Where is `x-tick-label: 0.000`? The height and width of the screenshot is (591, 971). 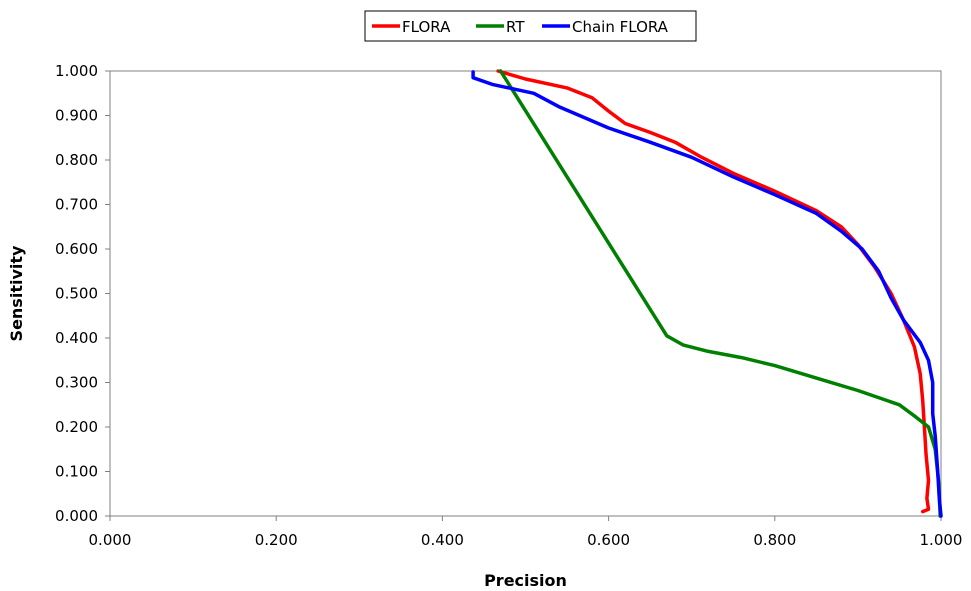
x-tick-label: 0.000 is located at coordinates (110, 540).